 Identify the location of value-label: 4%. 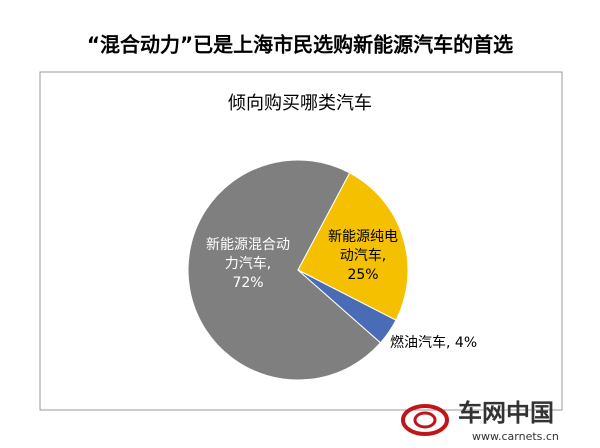
(466, 343).